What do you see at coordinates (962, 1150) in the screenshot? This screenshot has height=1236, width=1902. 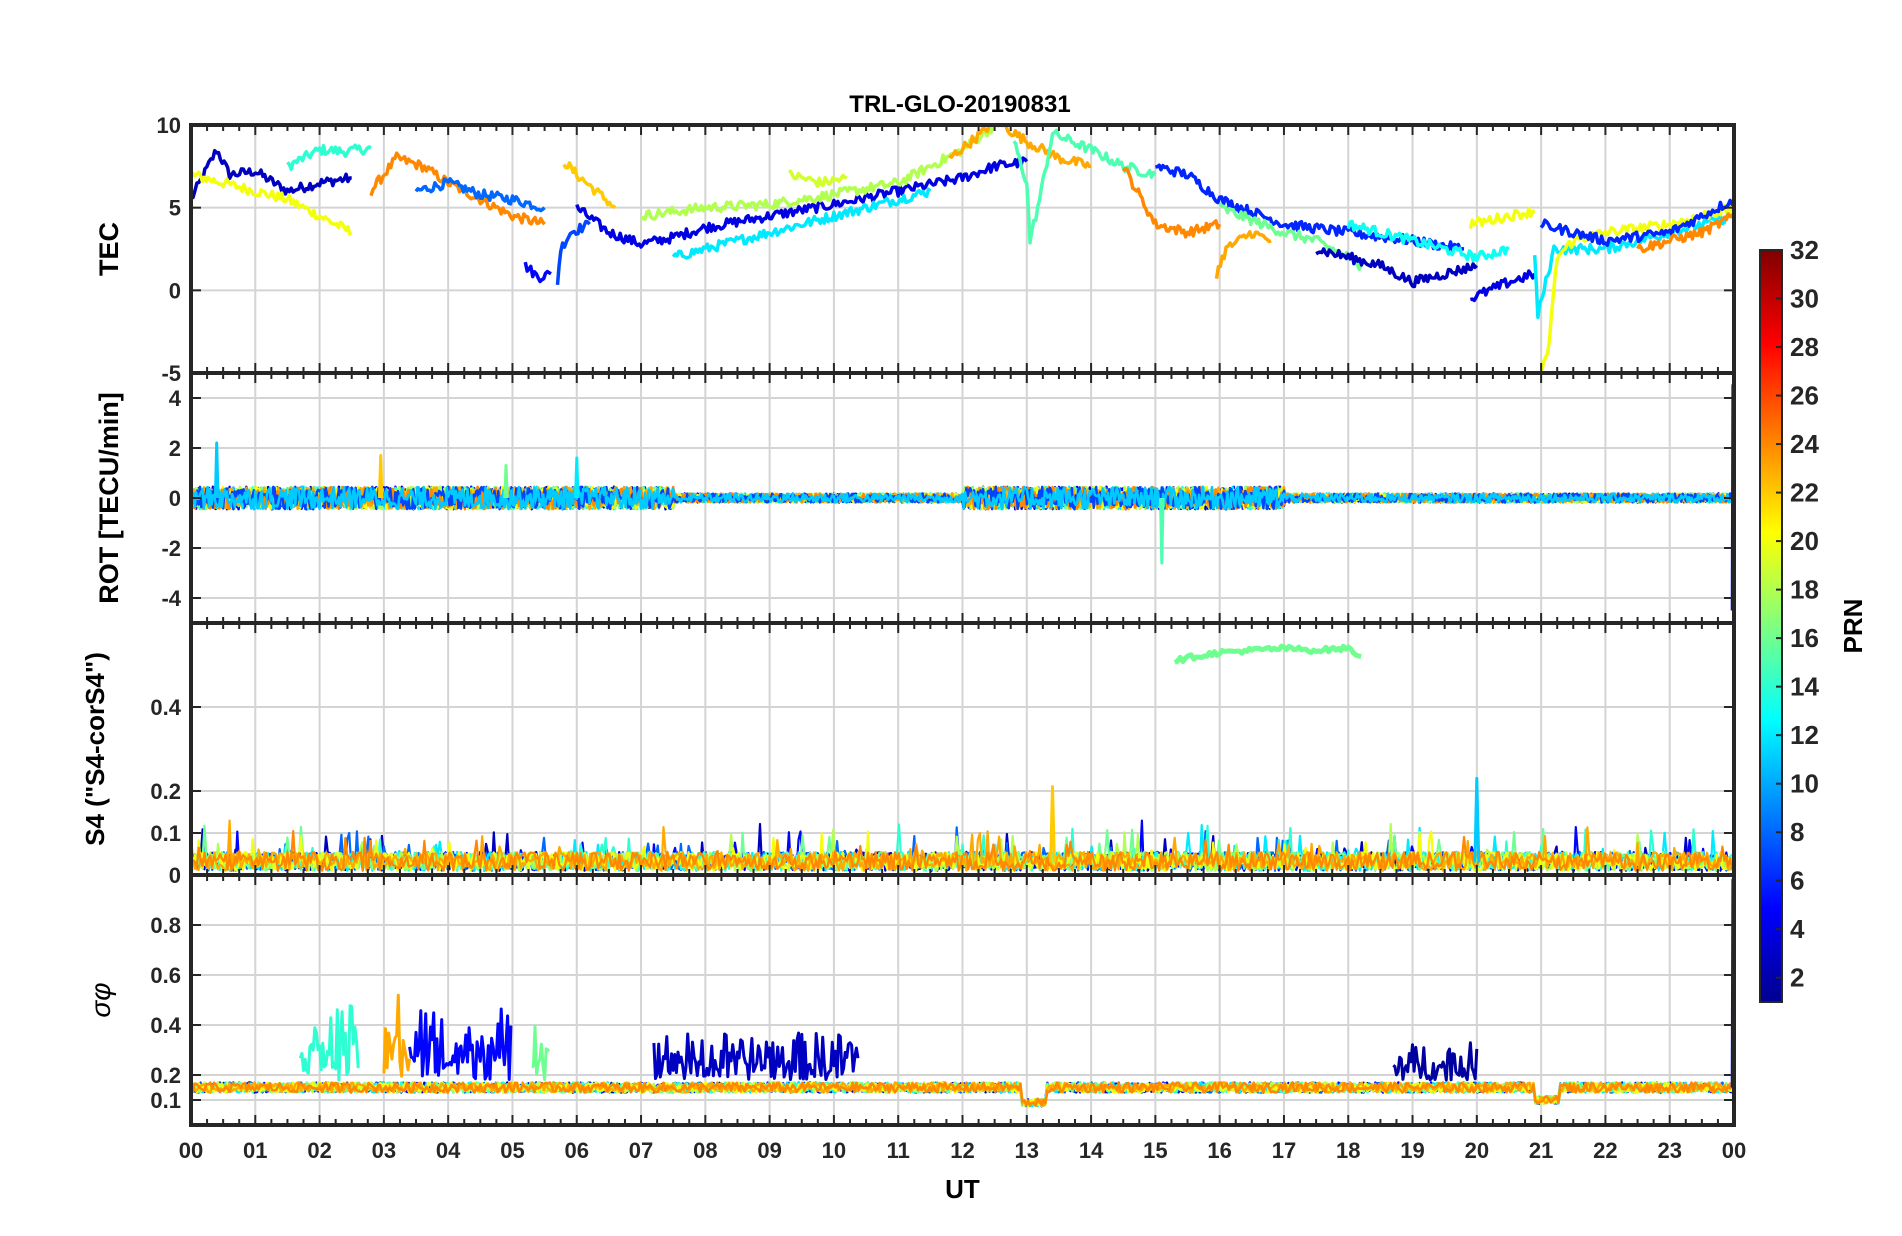 I see `x-tick-label: 12` at bounding box center [962, 1150].